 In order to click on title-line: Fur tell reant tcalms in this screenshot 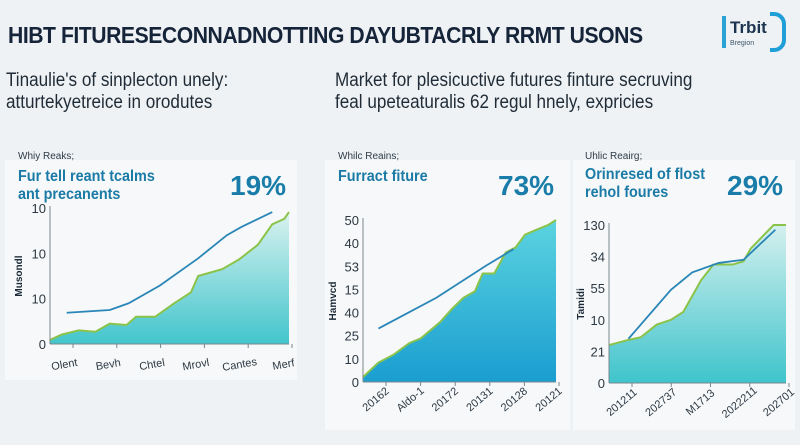, I will do `click(86, 176)`.